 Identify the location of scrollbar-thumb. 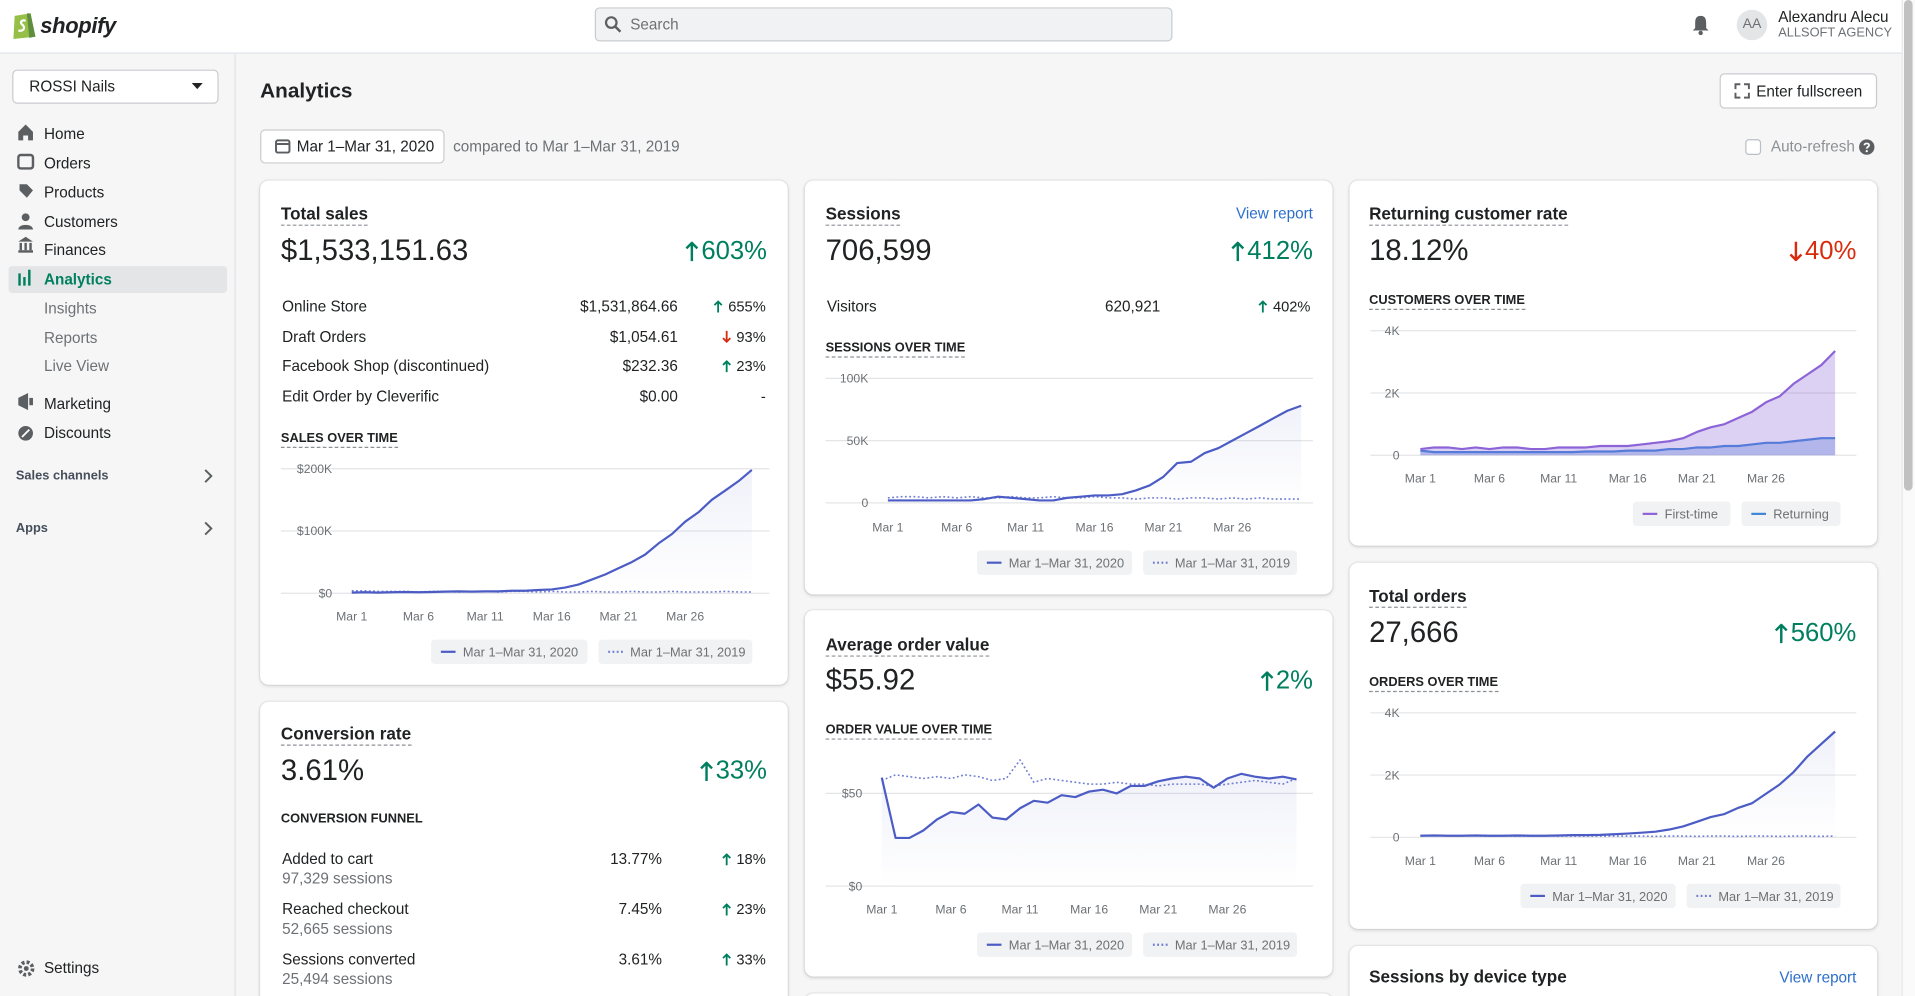
(1908, 245).